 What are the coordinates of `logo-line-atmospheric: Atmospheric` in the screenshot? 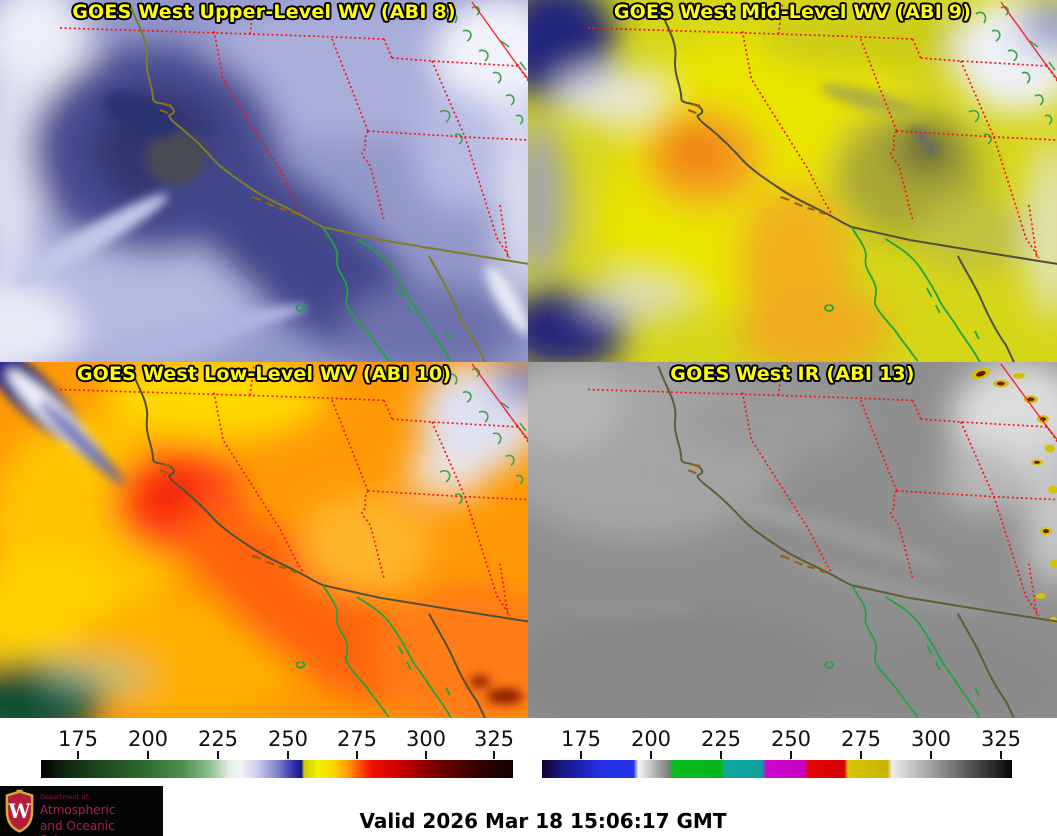 It's located at (78, 810).